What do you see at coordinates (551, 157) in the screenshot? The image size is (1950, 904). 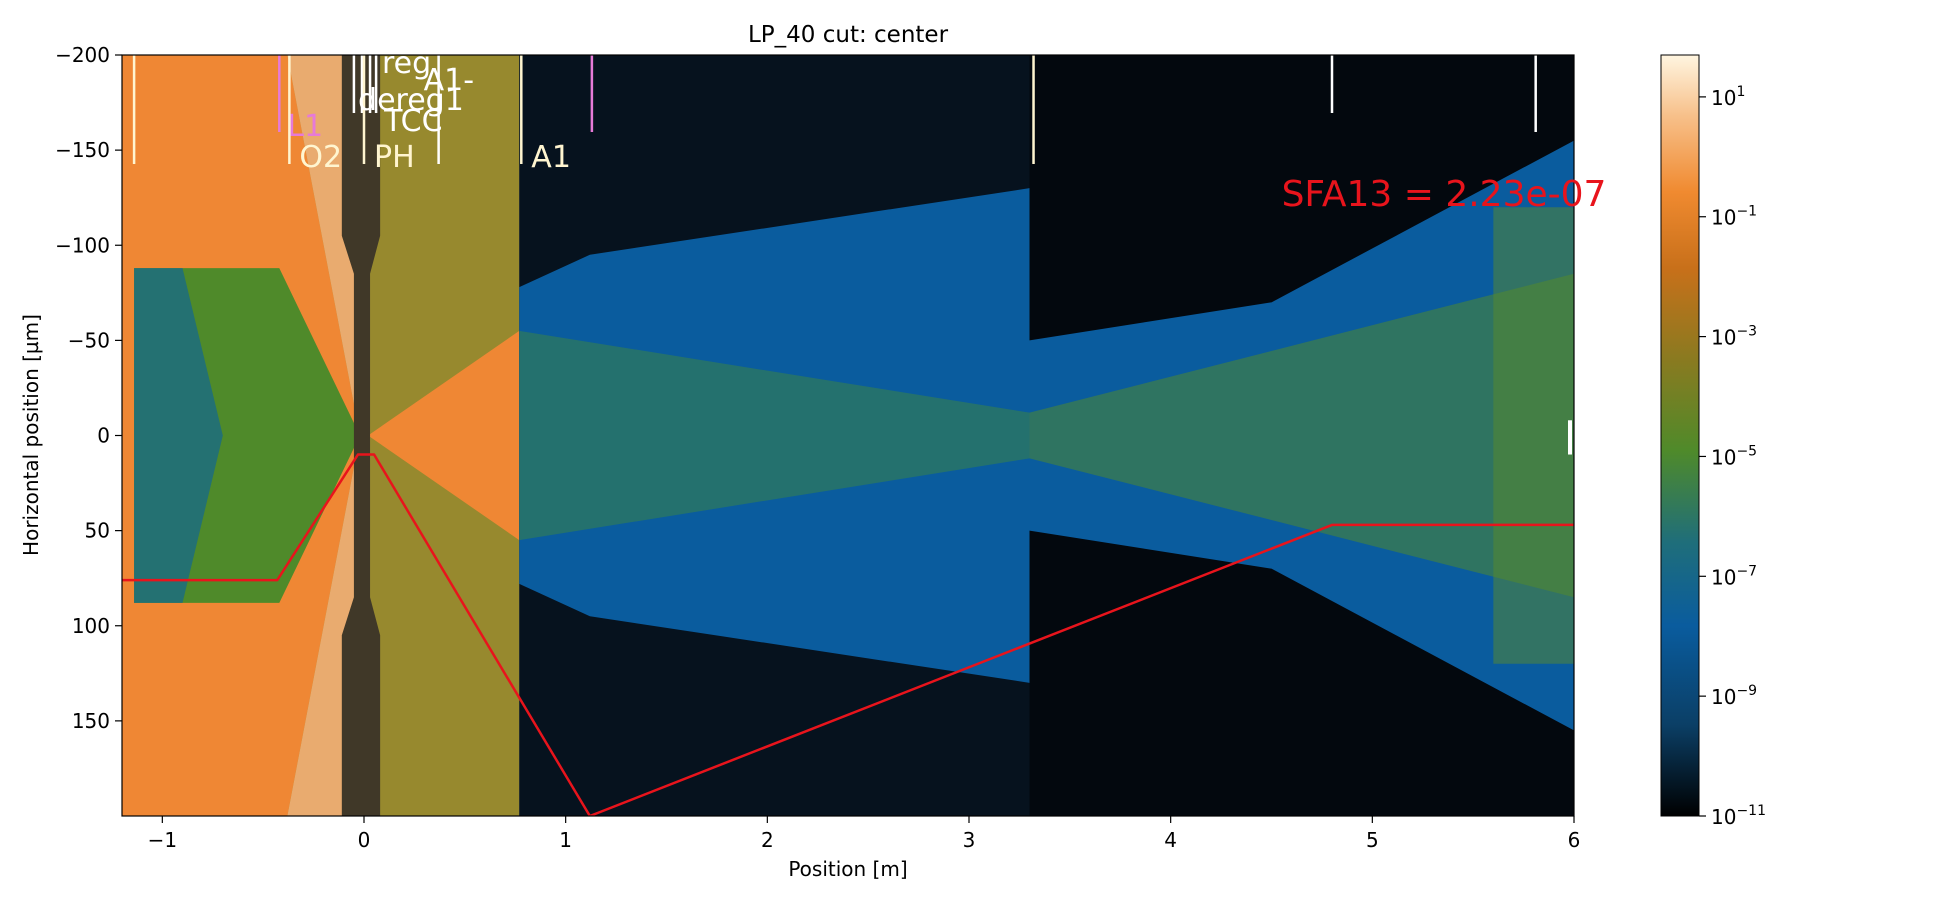 I see `element-label-a1-9: A1` at bounding box center [551, 157].